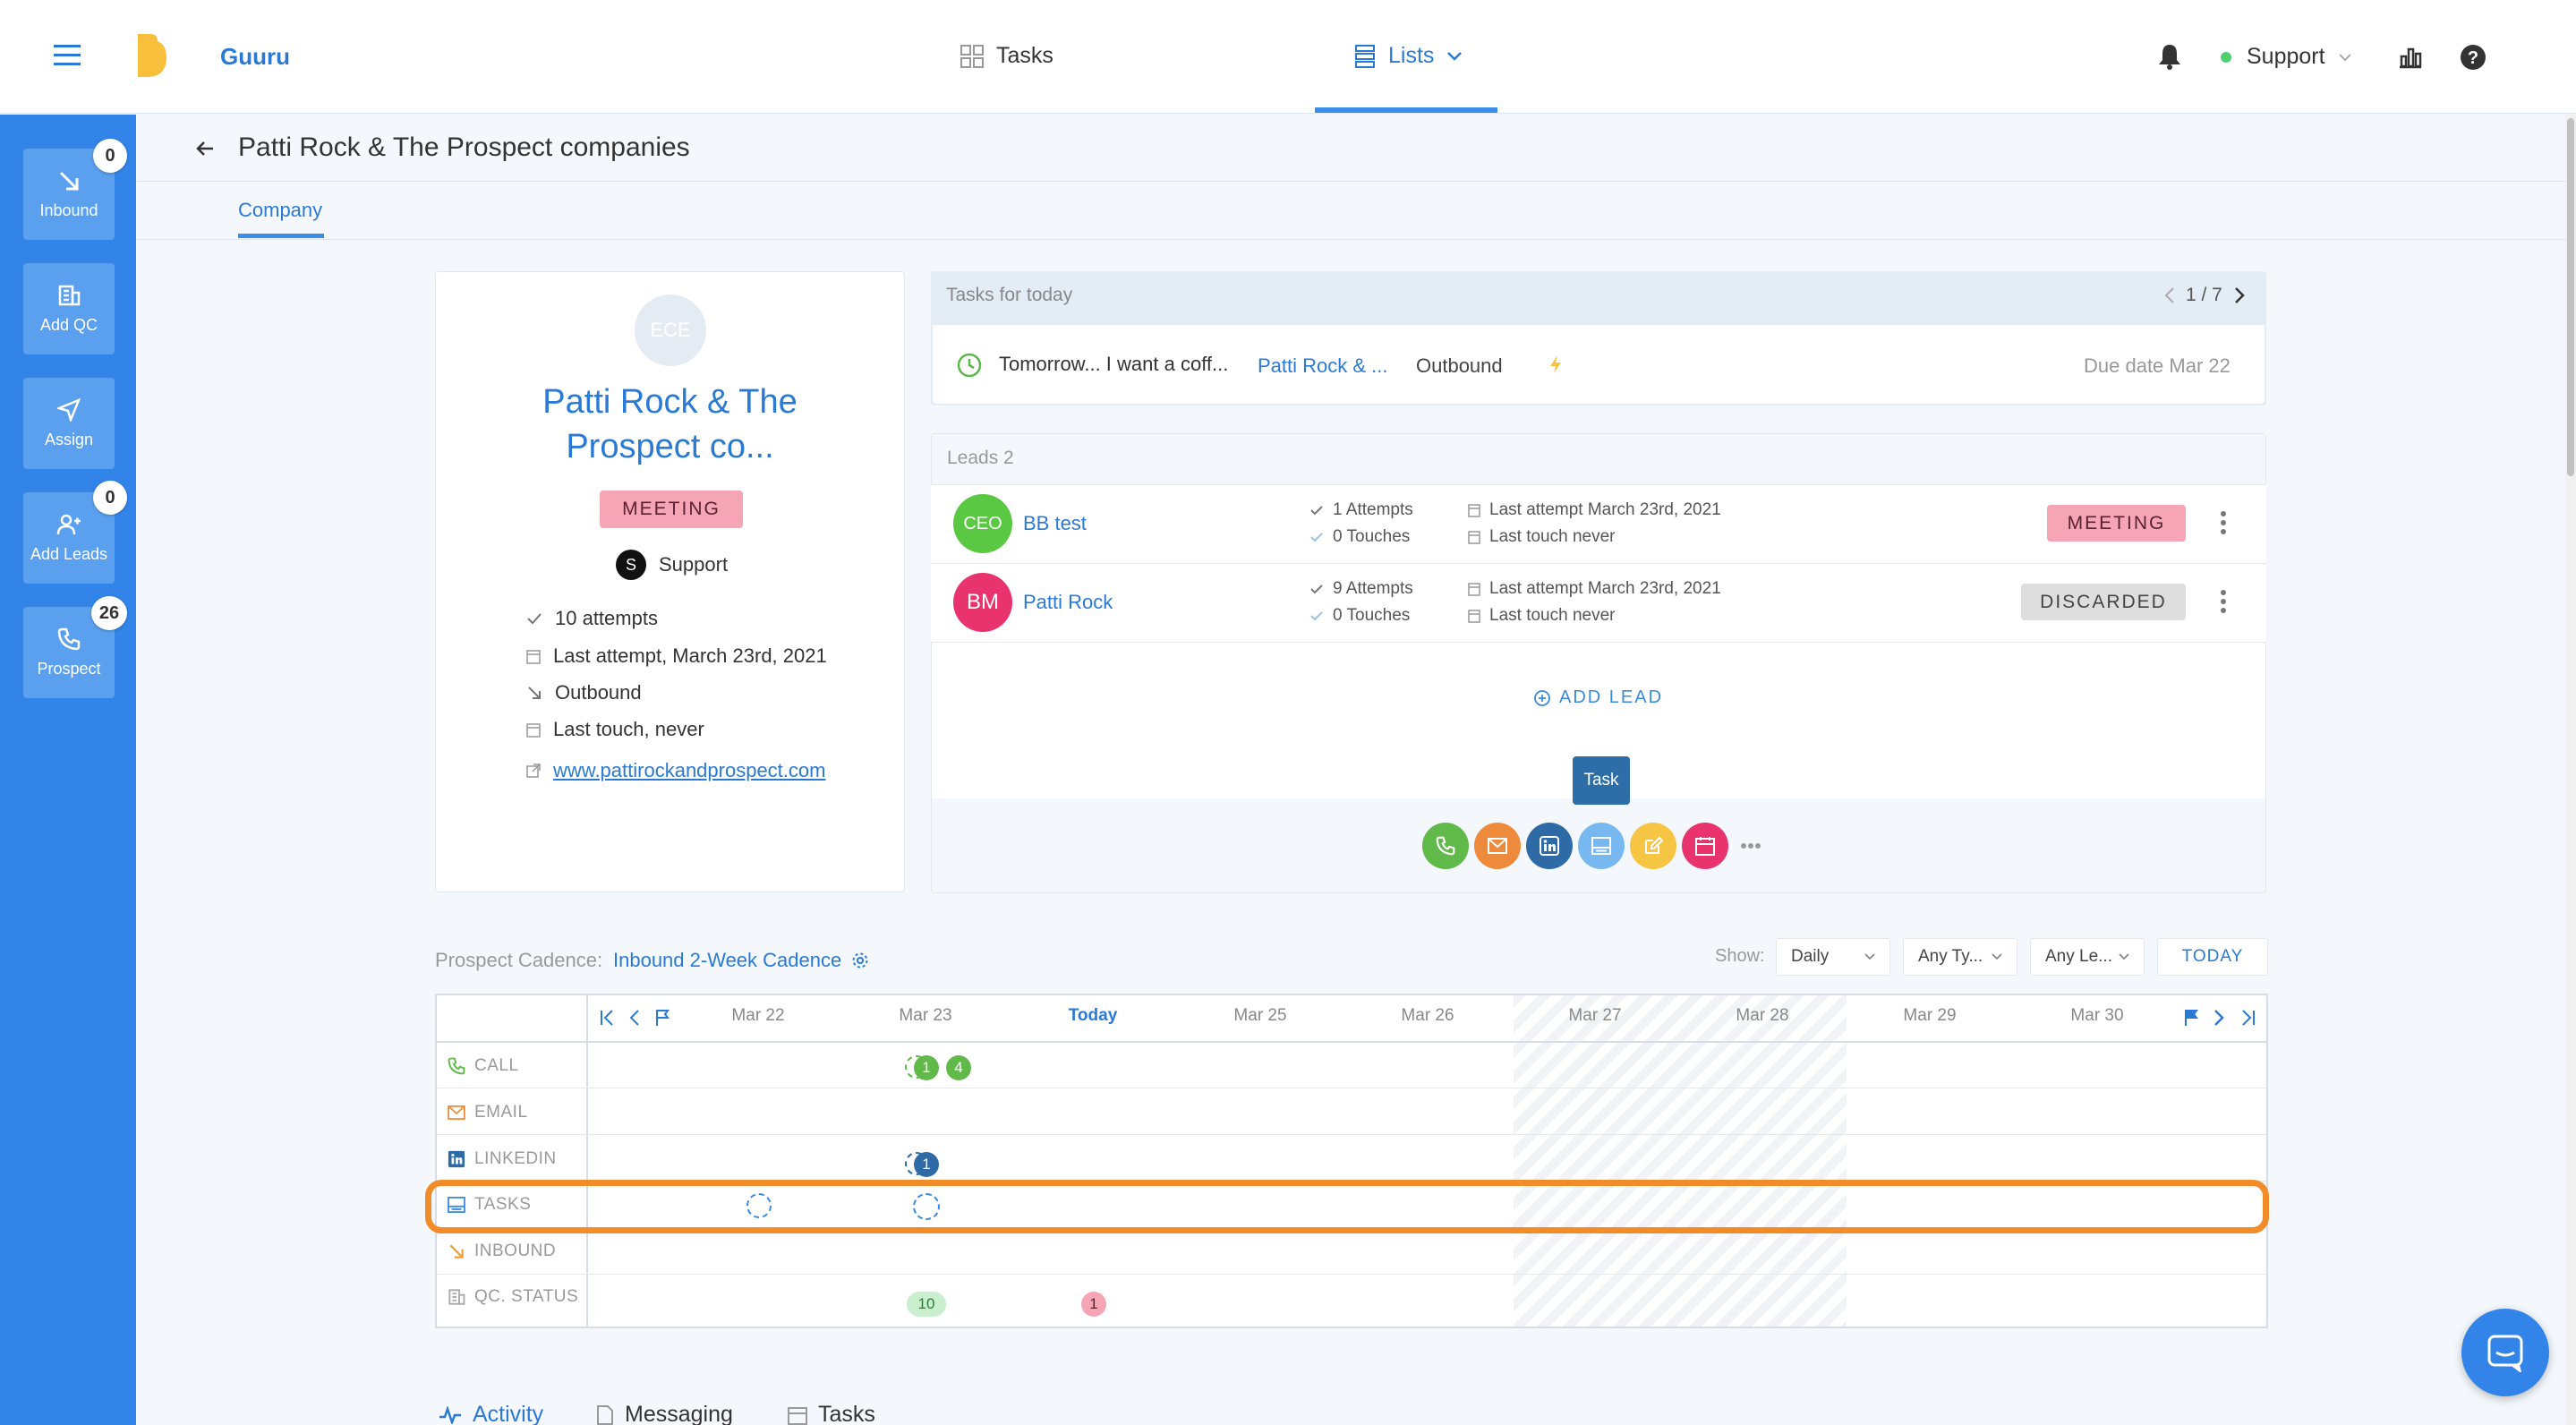 This screenshot has width=2576, height=1425. Describe the element at coordinates (67, 55) in the screenshot. I see `menu-icon` at that location.